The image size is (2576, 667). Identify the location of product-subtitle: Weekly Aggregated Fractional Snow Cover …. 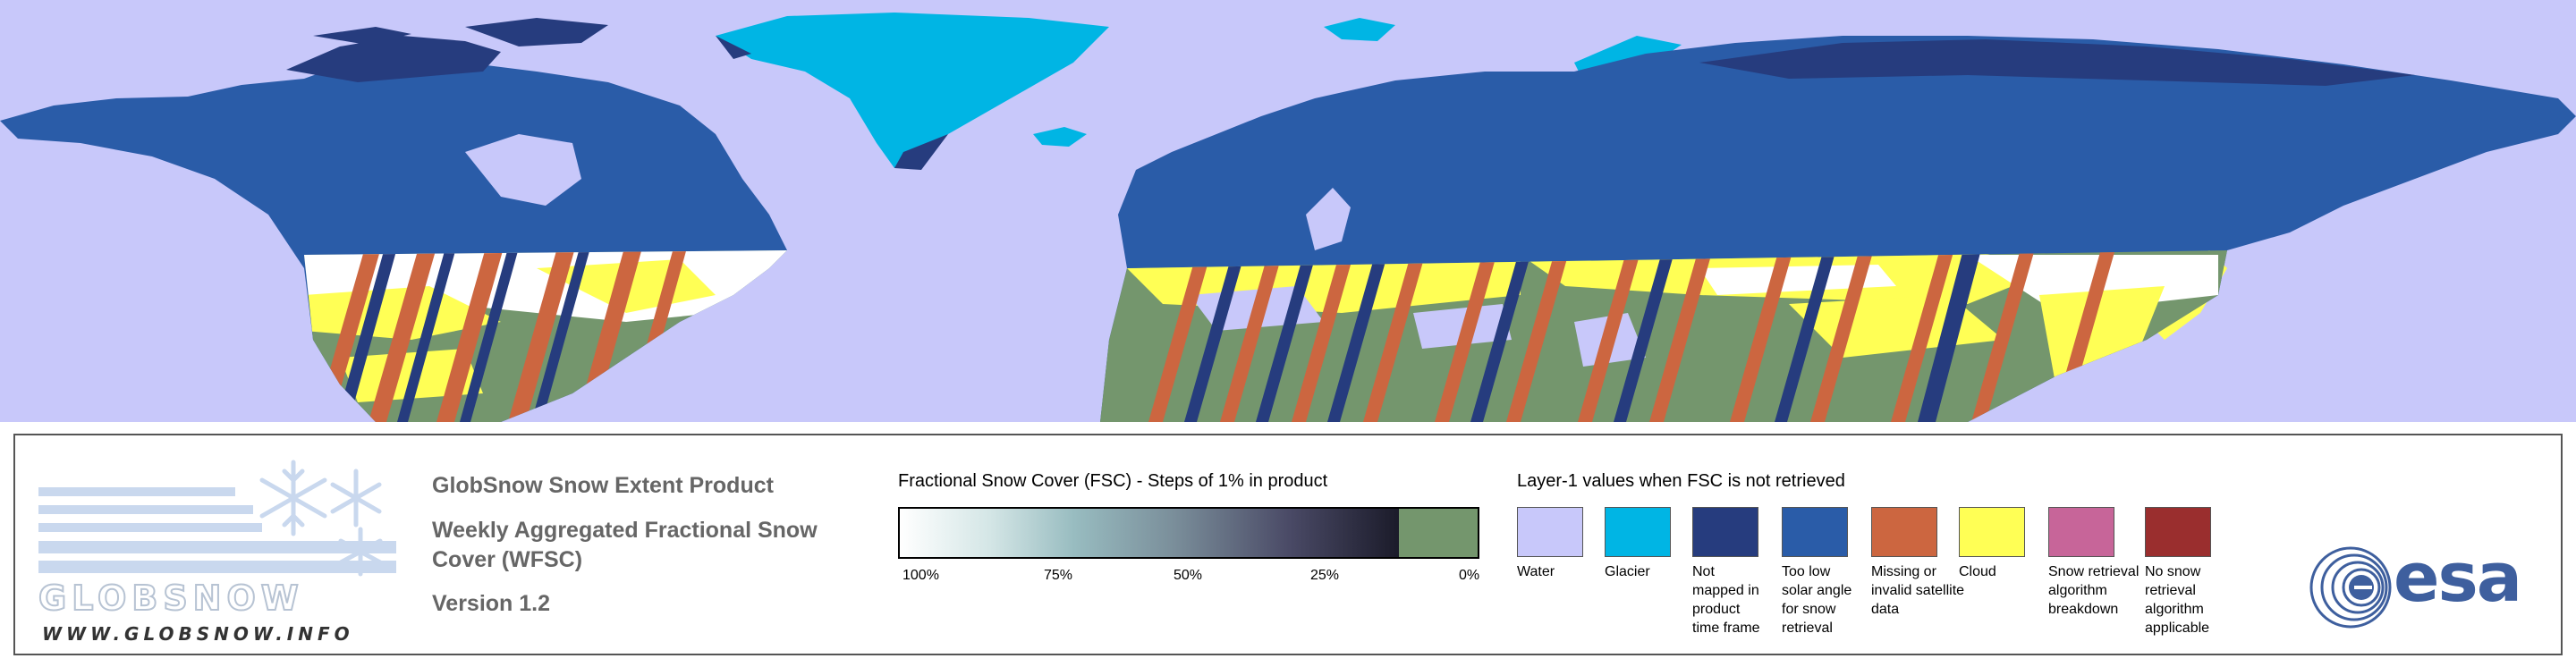
(625, 545).